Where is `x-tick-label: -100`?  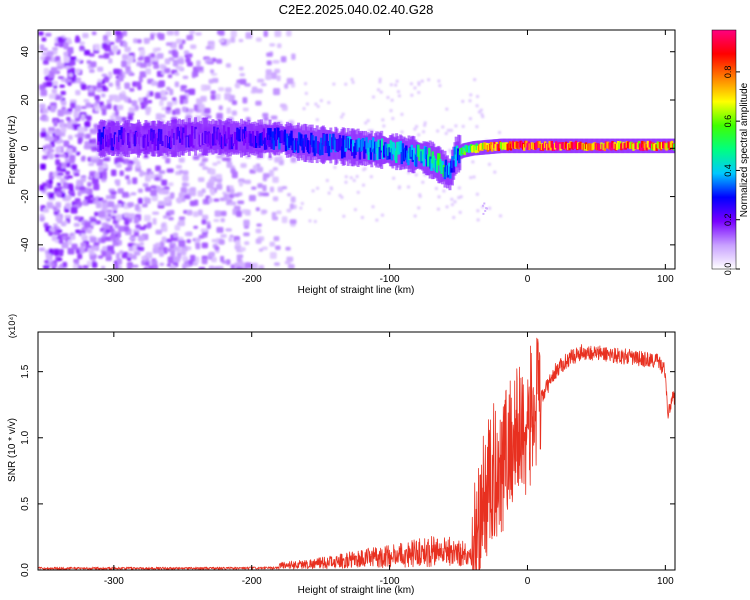 x-tick-label: -100 is located at coordinates (390, 279).